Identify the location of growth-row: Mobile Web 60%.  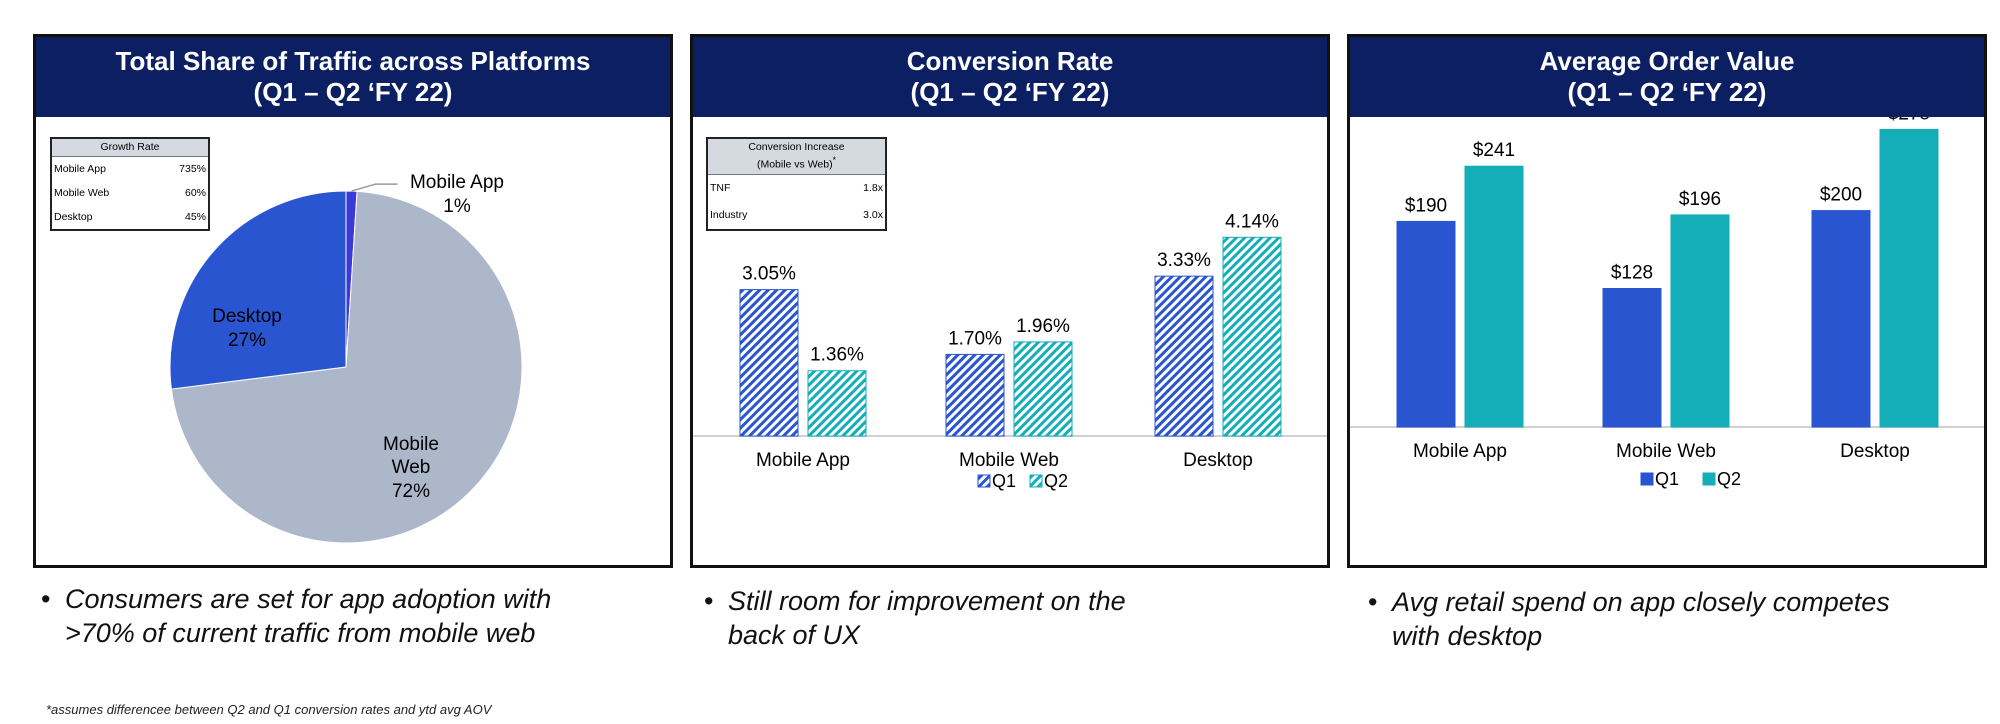
(130, 193).